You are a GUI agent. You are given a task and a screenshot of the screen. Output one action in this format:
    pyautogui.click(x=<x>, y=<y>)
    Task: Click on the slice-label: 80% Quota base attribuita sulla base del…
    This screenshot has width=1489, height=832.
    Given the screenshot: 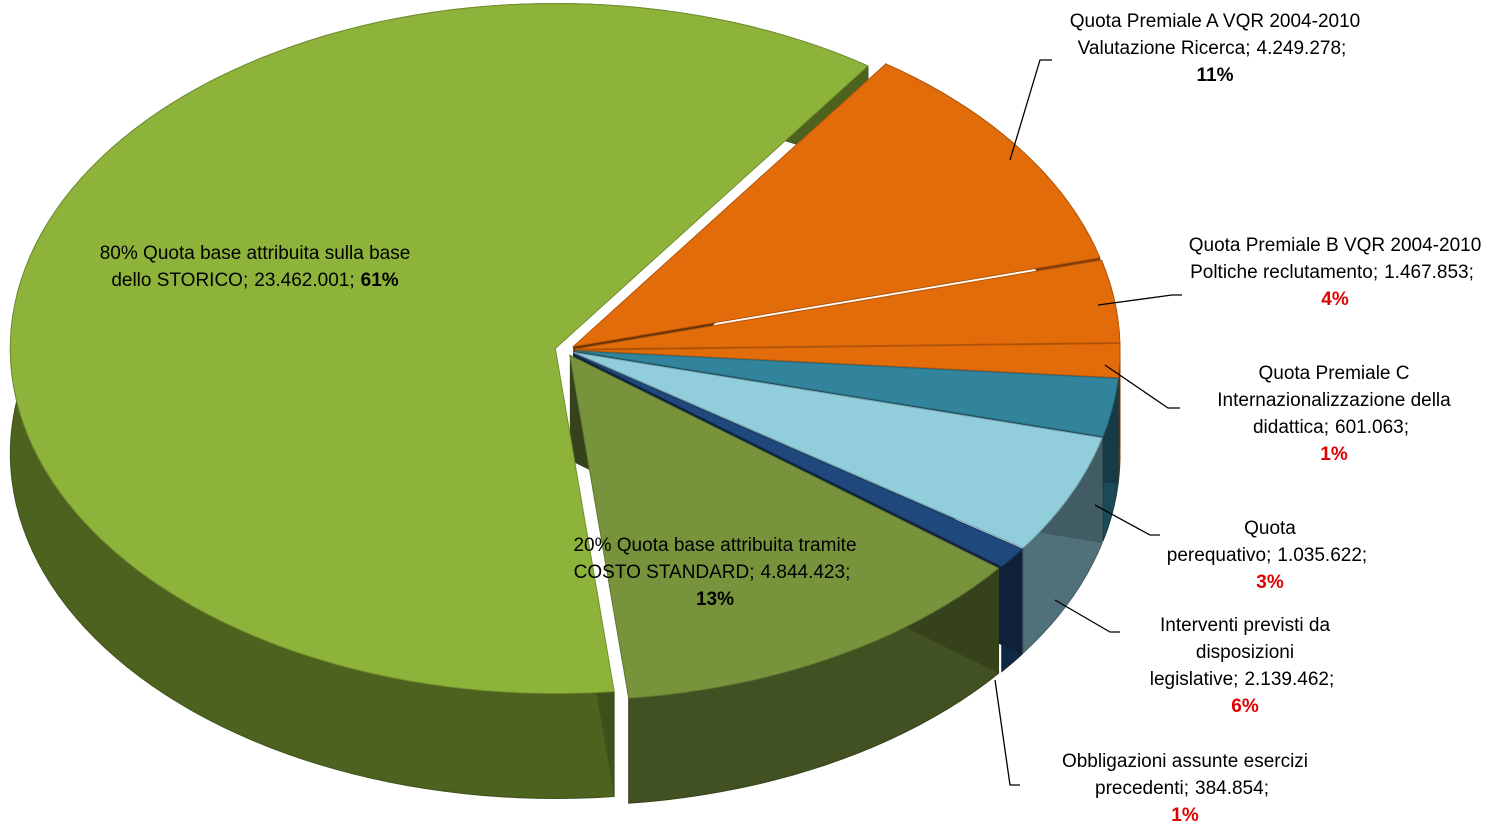 What is the action you would take?
    pyautogui.click(x=255, y=267)
    